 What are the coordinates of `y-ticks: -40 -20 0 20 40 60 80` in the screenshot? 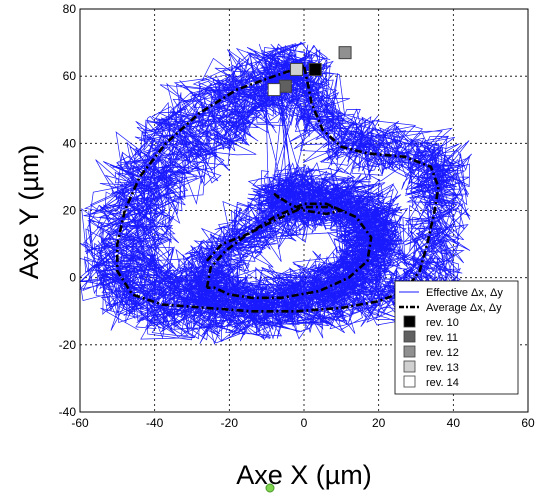 It's located at (68, 210).